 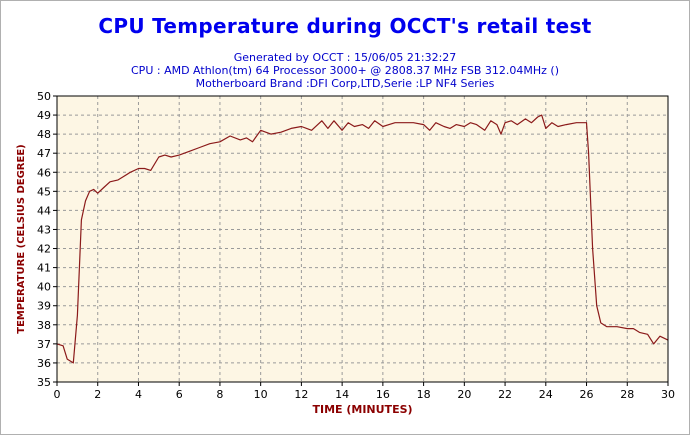 What do you see at coordinates (44, 172) in the screenshot?
I see `y-tick-label: 46` at bounding box center [44, 172].